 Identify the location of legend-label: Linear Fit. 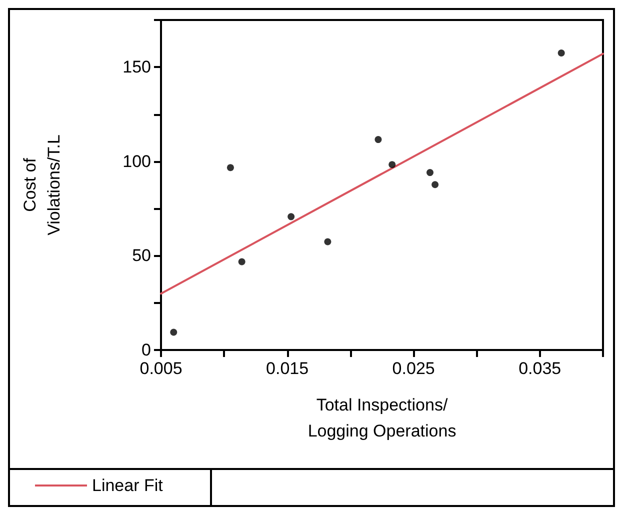
(128, 485).